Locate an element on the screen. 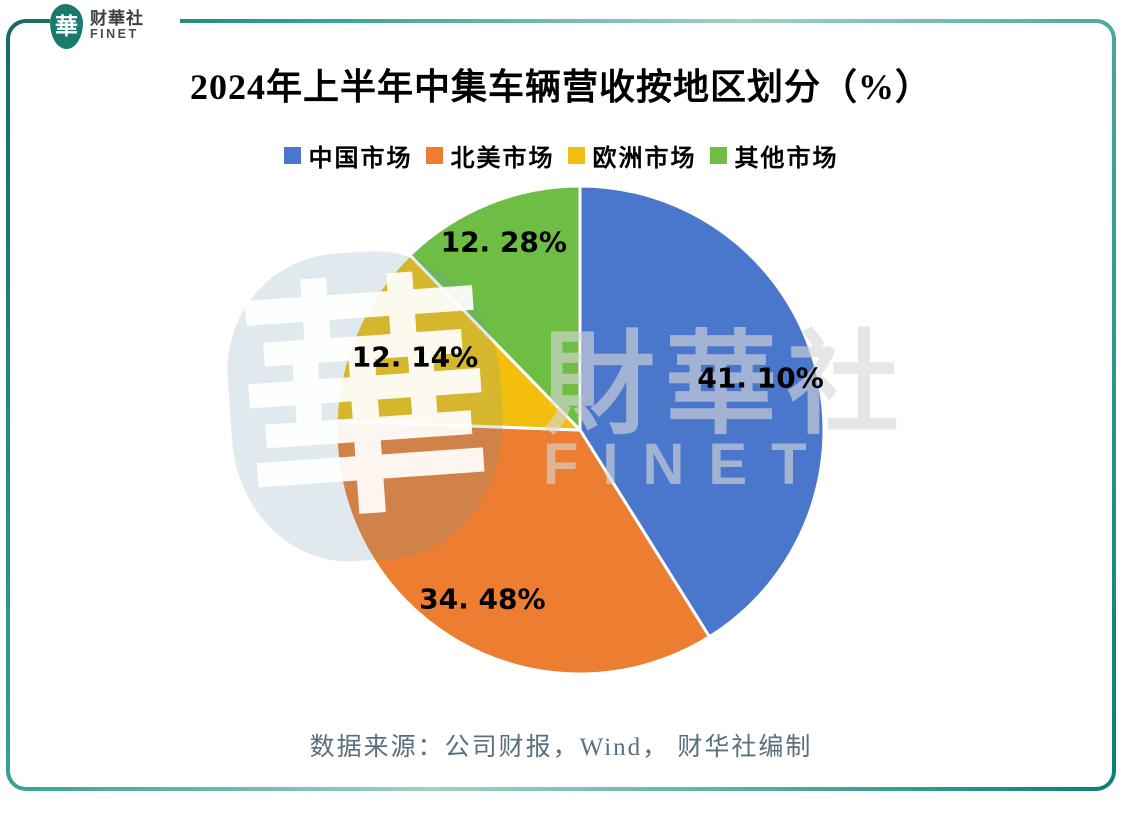 The width and height of the screenshot is (1122, 814). finet-logo-subname: FINET is located at coordinates (114, 34).